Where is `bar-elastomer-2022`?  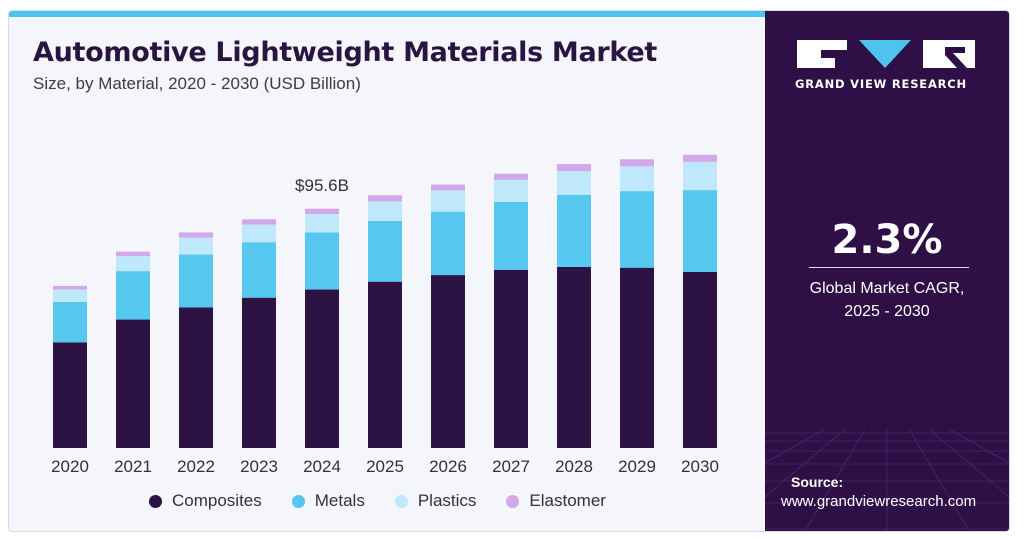 bar-elastomer-2022 is located at coordinates (196, 235).